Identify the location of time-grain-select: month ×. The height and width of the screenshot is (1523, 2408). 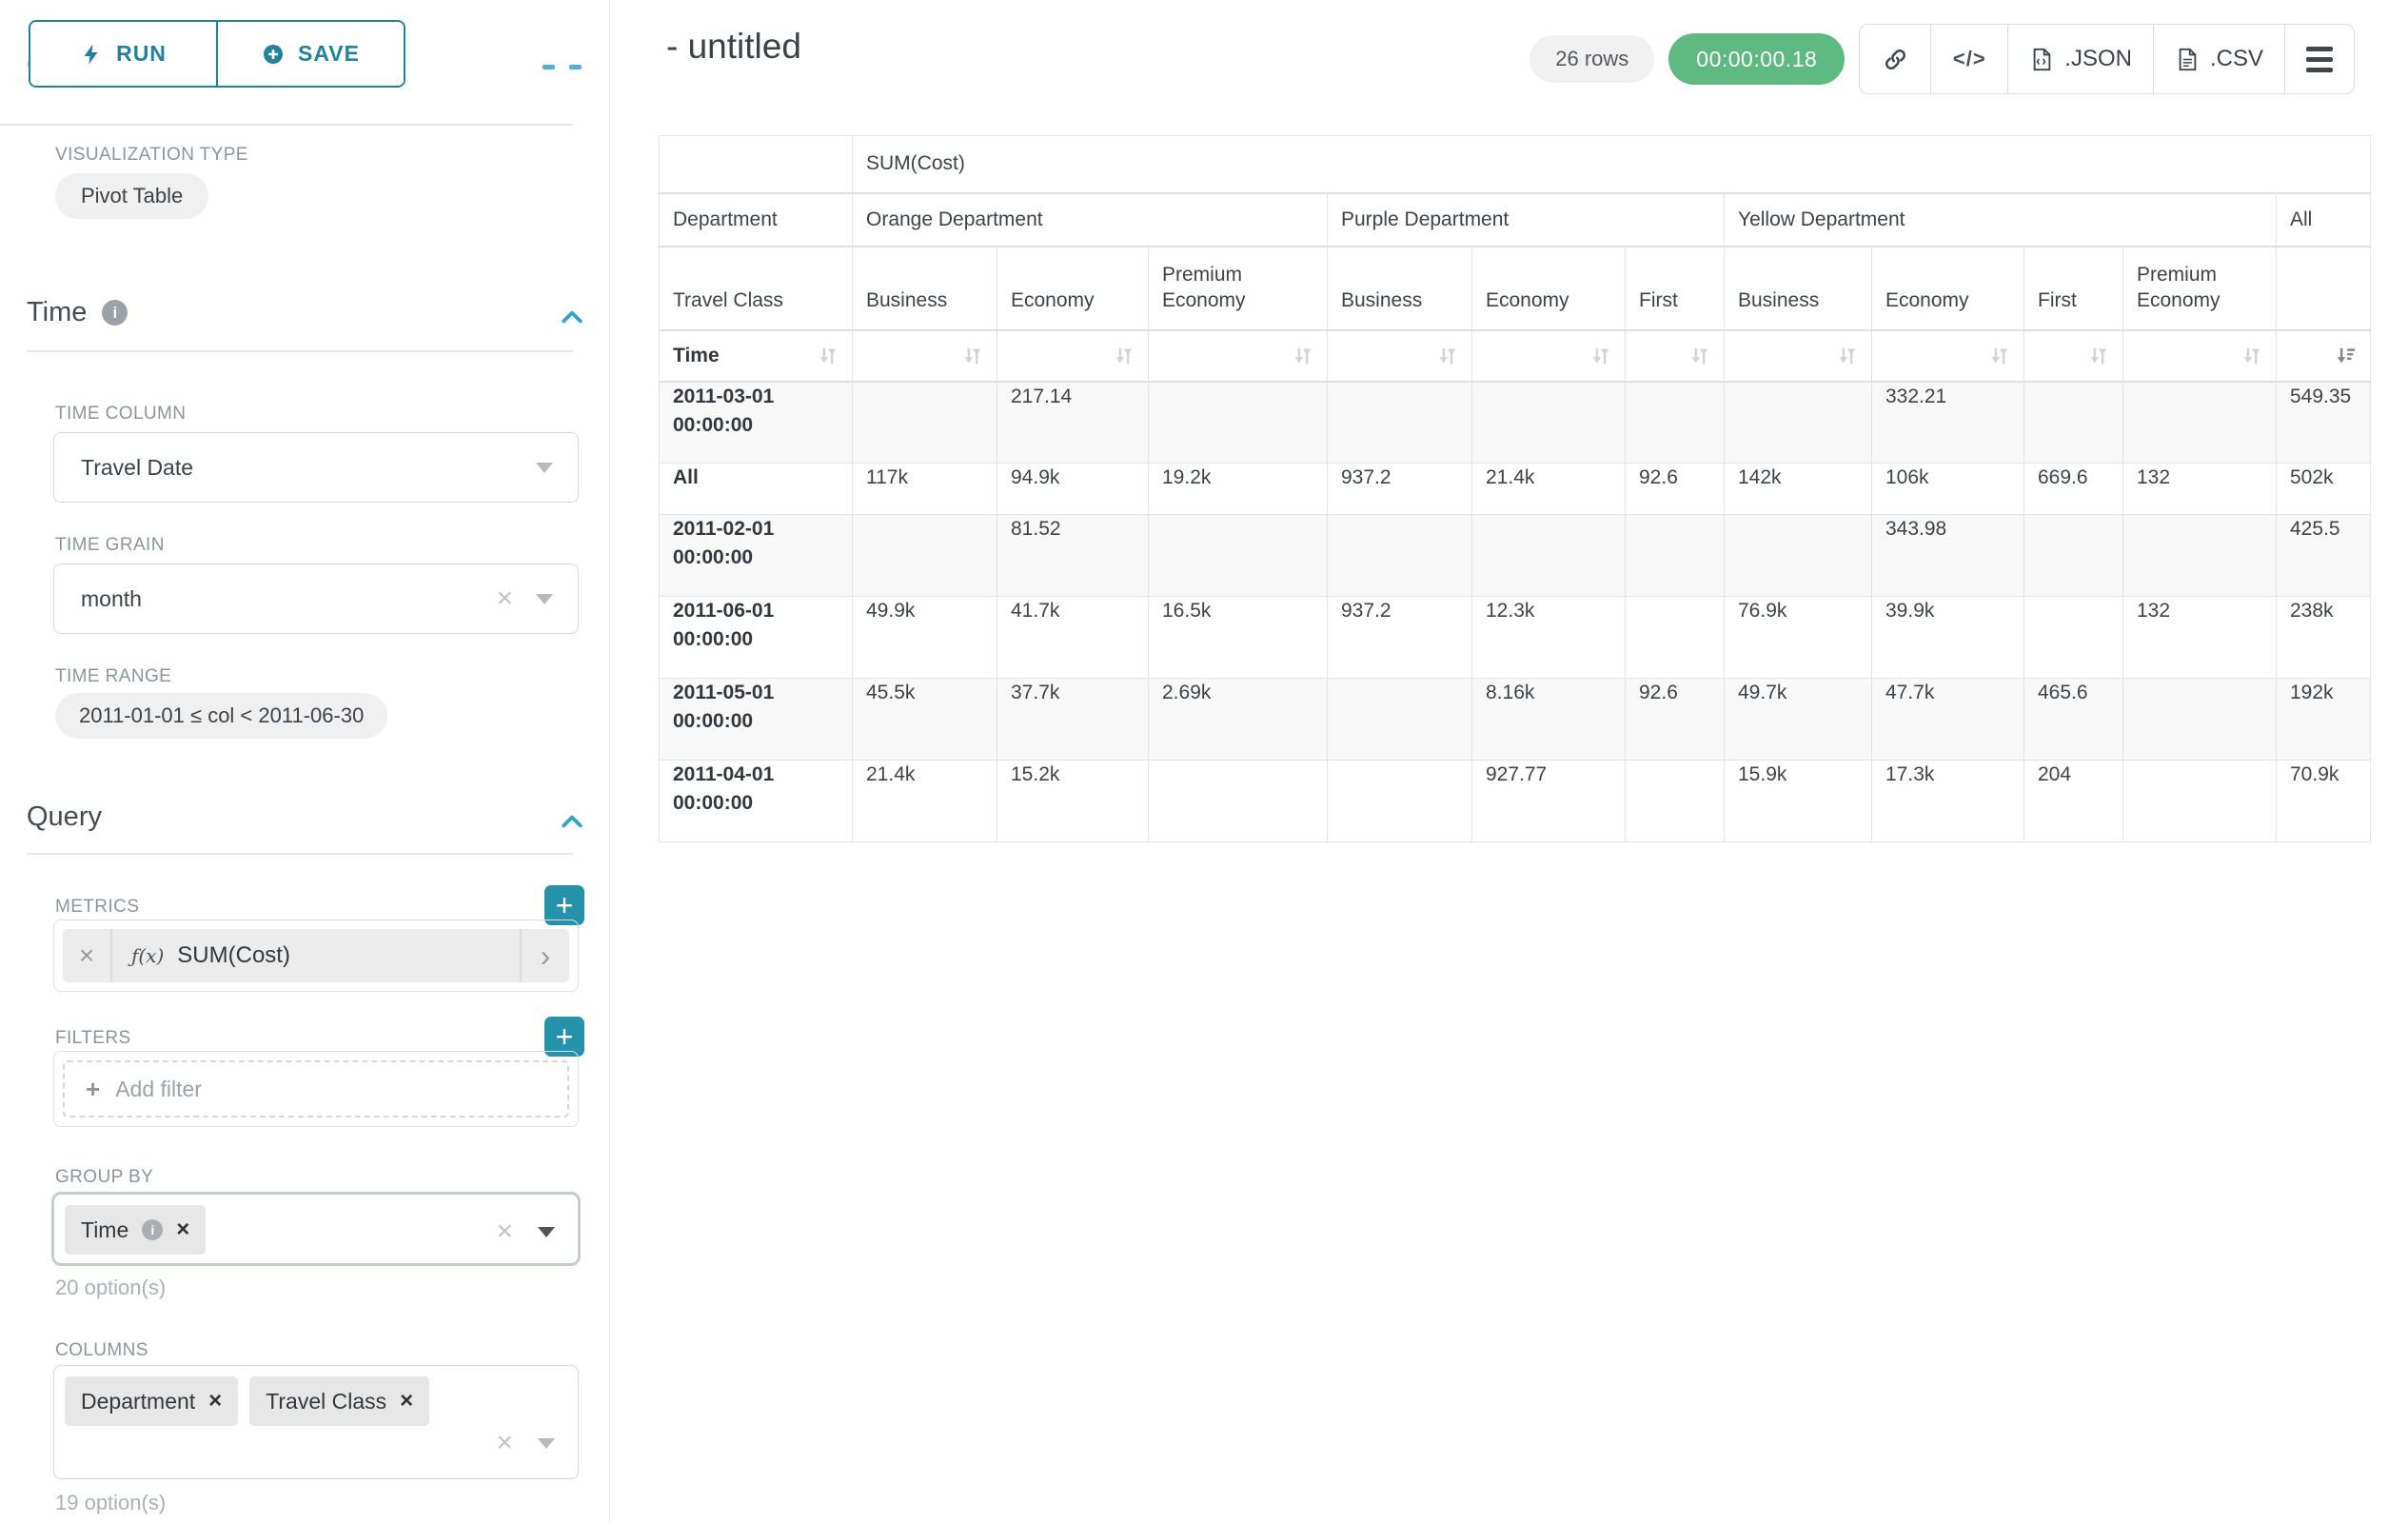
(316, 599).